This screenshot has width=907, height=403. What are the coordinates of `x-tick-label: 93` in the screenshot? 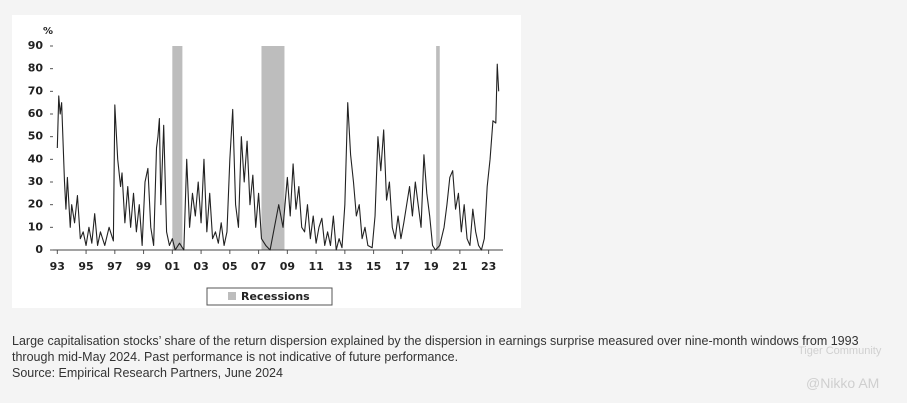 It's located at (57, 266).